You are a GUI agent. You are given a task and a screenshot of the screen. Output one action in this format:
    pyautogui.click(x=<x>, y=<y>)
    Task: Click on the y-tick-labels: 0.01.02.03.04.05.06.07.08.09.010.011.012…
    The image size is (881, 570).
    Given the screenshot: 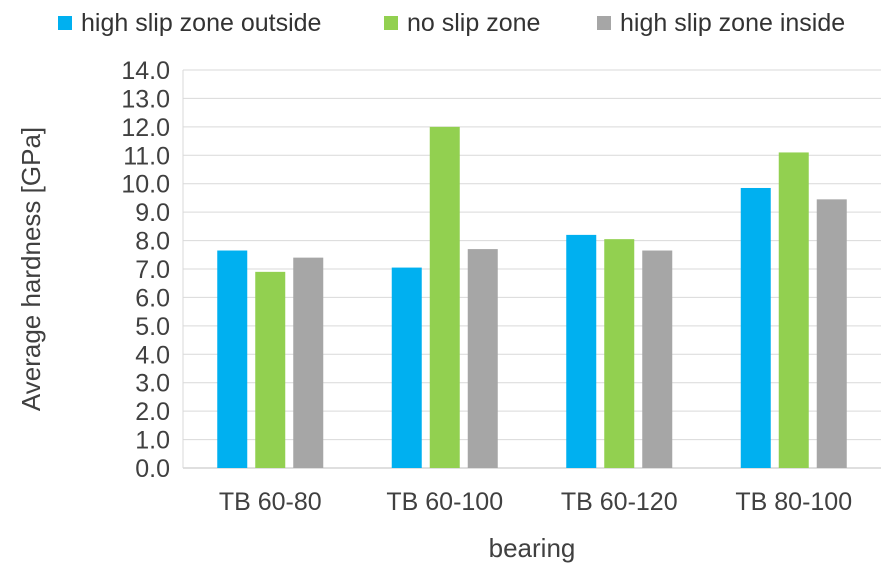 What is the action you would take?
    pyautogui.click(x=145, y=270)
    